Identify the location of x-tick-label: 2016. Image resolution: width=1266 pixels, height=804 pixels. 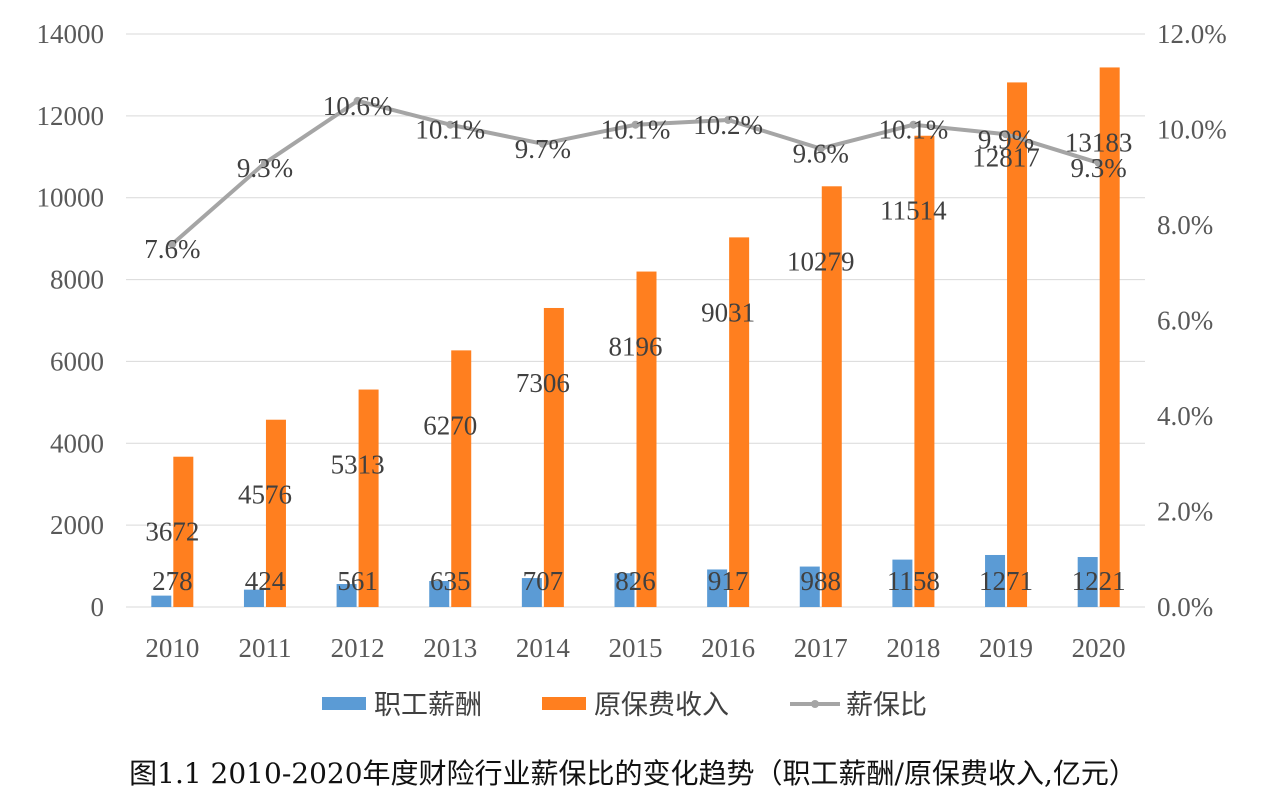
(728, 648).